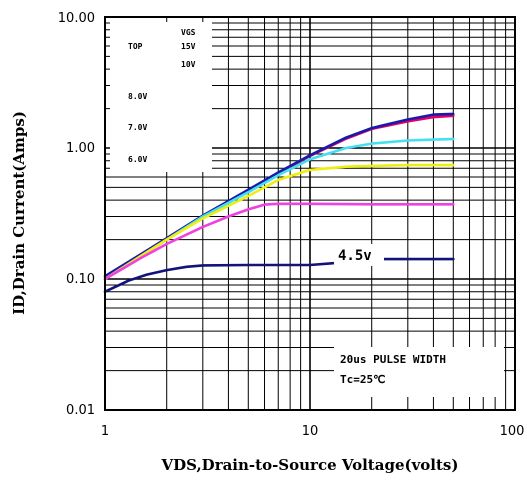 This screenshot has width=527, height=482. I want to click on y-axis-title: ID,Drain Current(Amps), so click(19, 213).